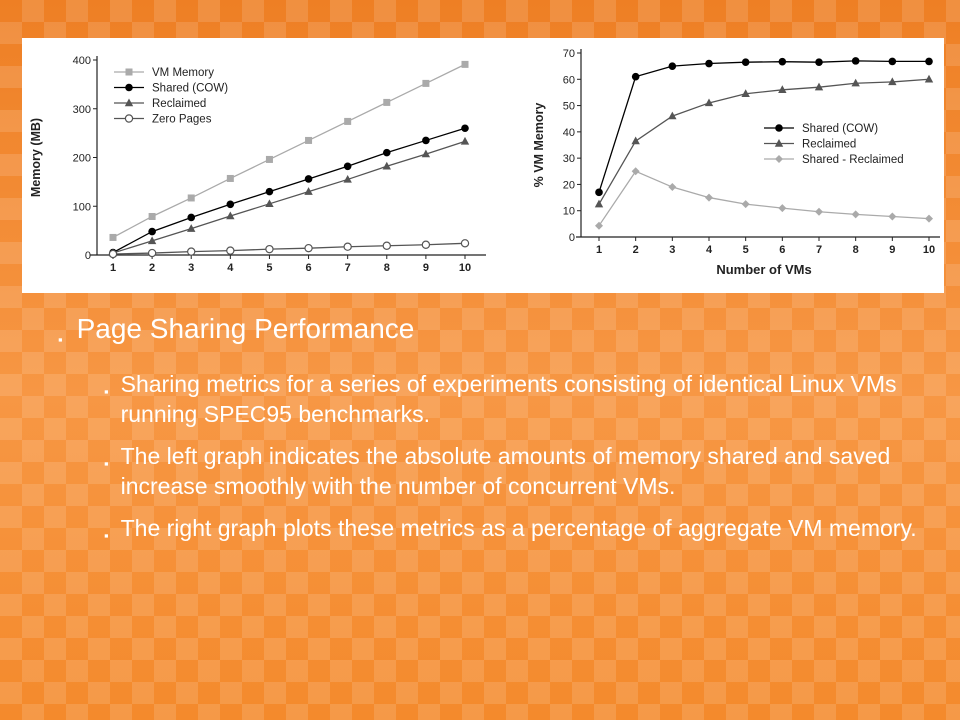 This screenshot has height=720, width=960. What do you see at coordinates (569, 107) in the screenshot?
I see `y-tick-label: 50` at bounding box center [569, 107].